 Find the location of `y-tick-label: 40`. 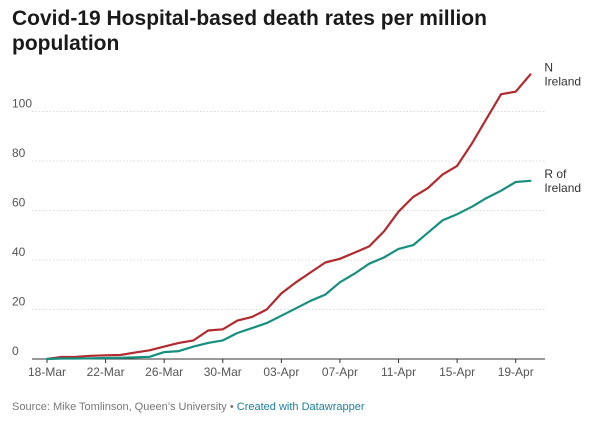

y-tick-label: 40 is located at coordinates (19, 252).